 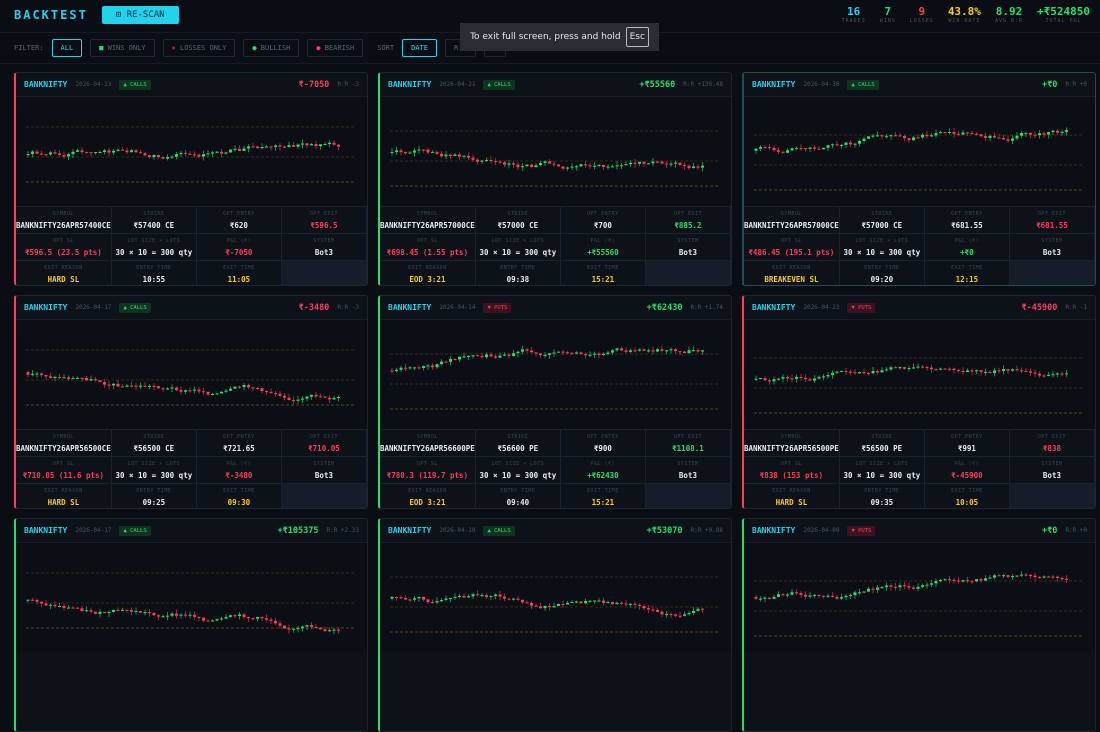 I want to click on trade-card: BANKNIFTY 2026-04-09 ▼ PUTS +₹0 R:R +0, so click(x=919, y=625).